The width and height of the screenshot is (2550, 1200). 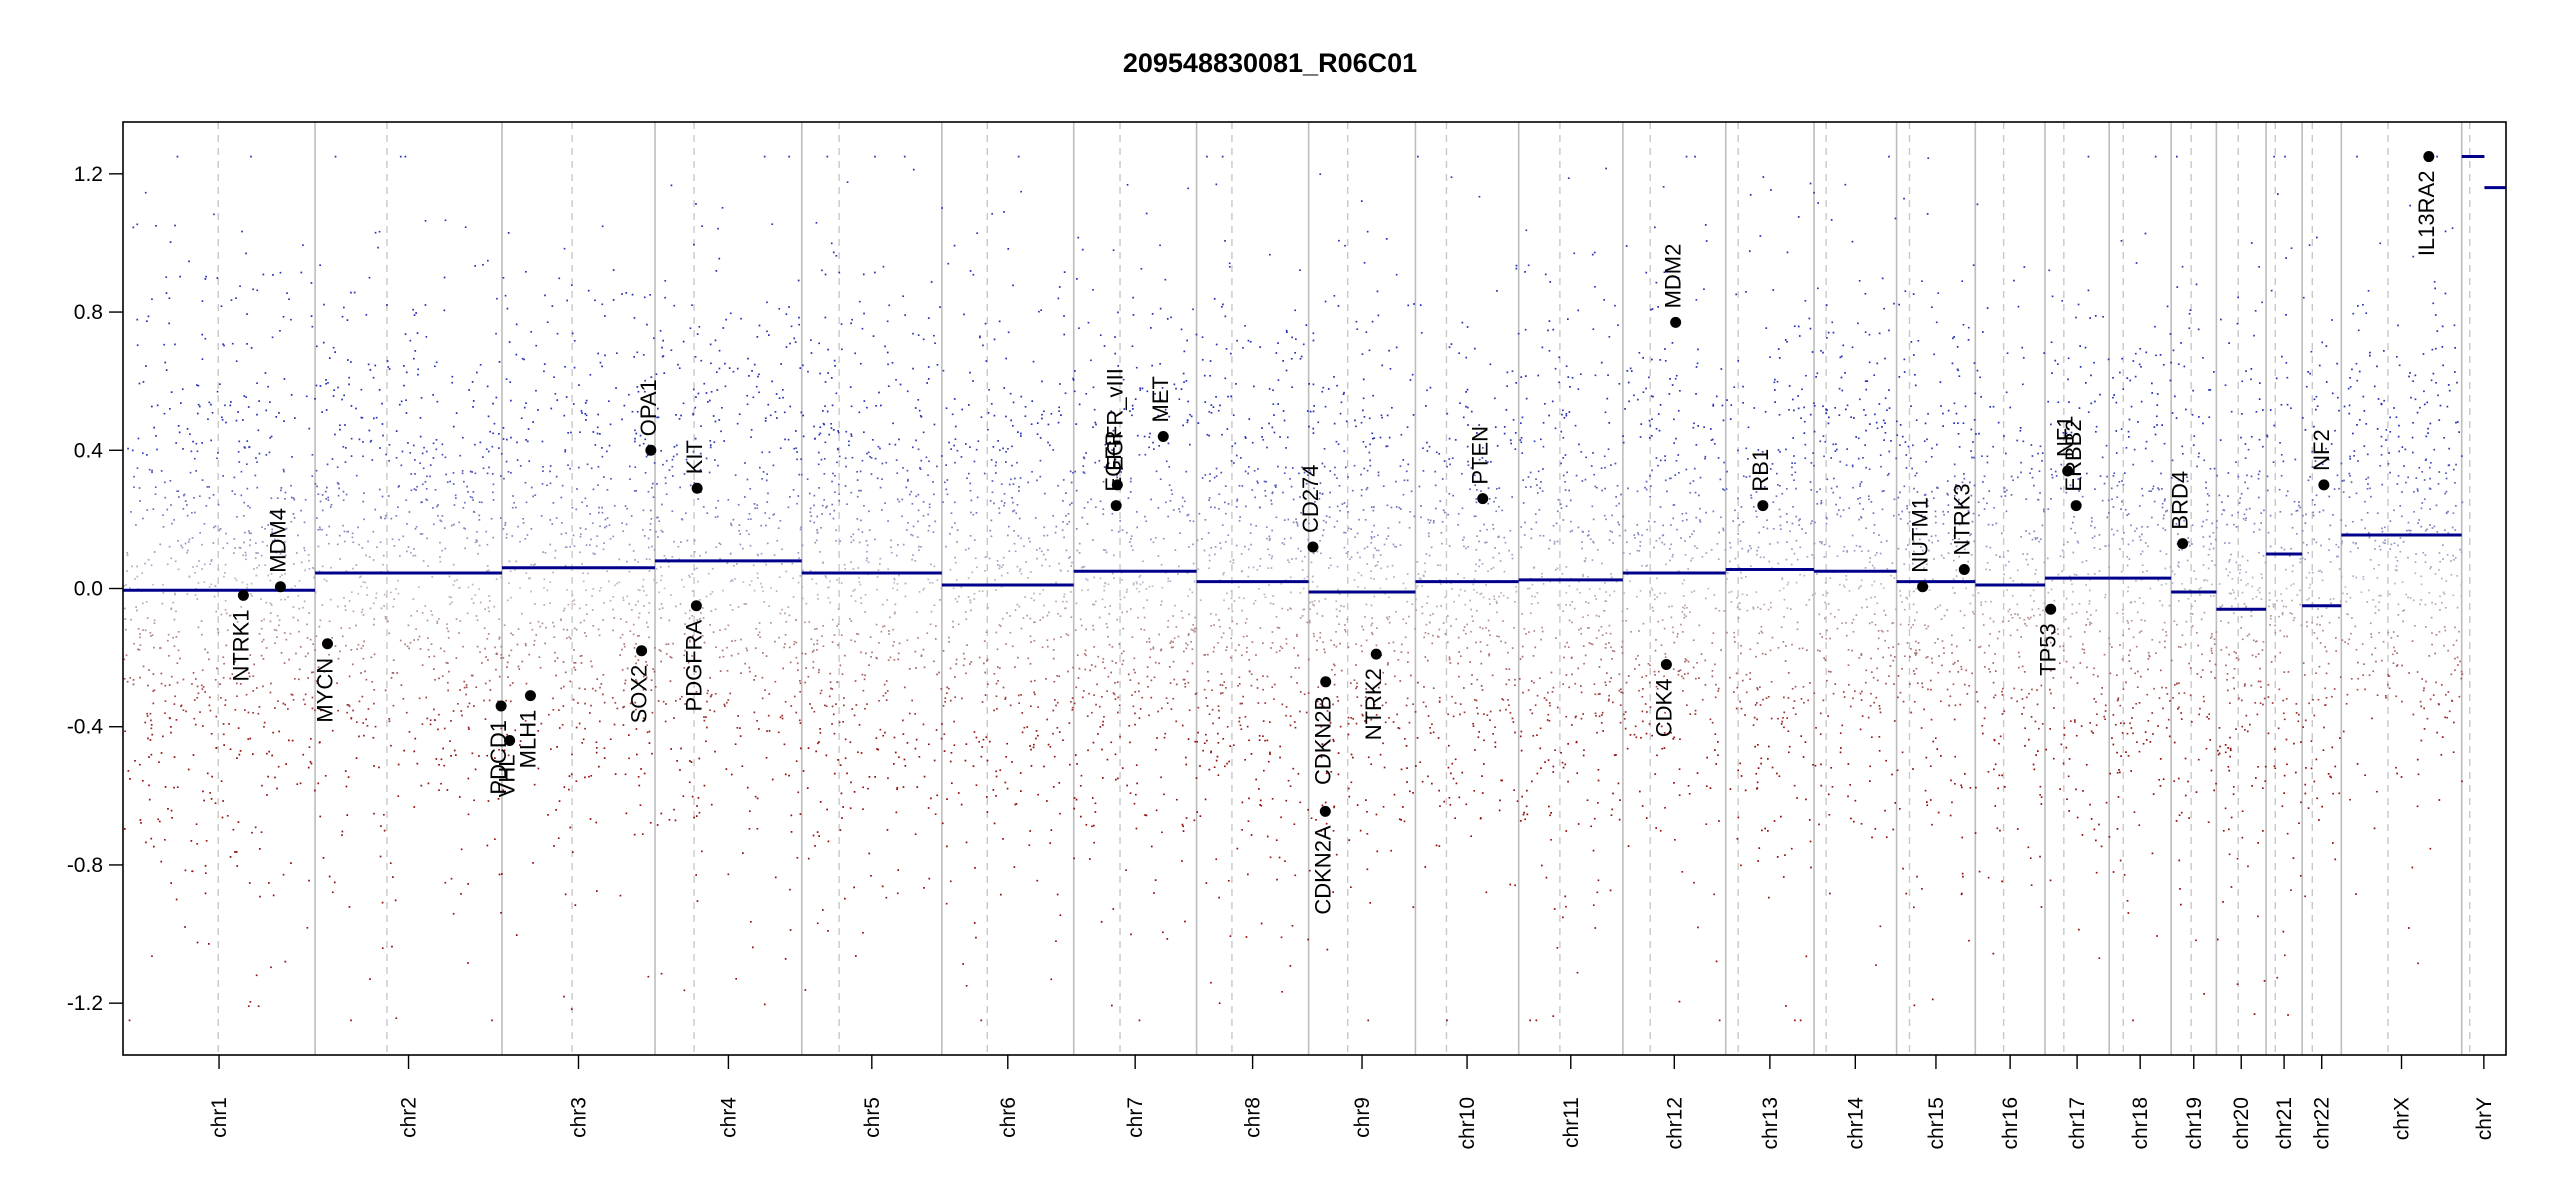 I want to click on gene-label: KIT, so click(x=694, y=457).